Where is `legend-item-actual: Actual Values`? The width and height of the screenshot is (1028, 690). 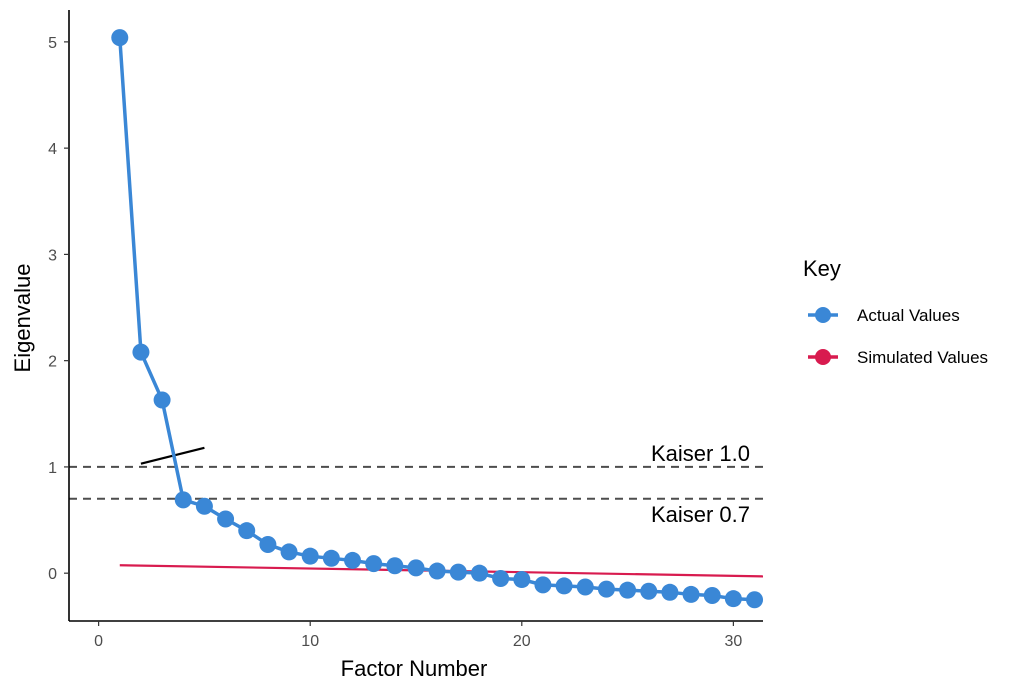 legend-item-actual: Actual Values is located at coordinates (884, 315).